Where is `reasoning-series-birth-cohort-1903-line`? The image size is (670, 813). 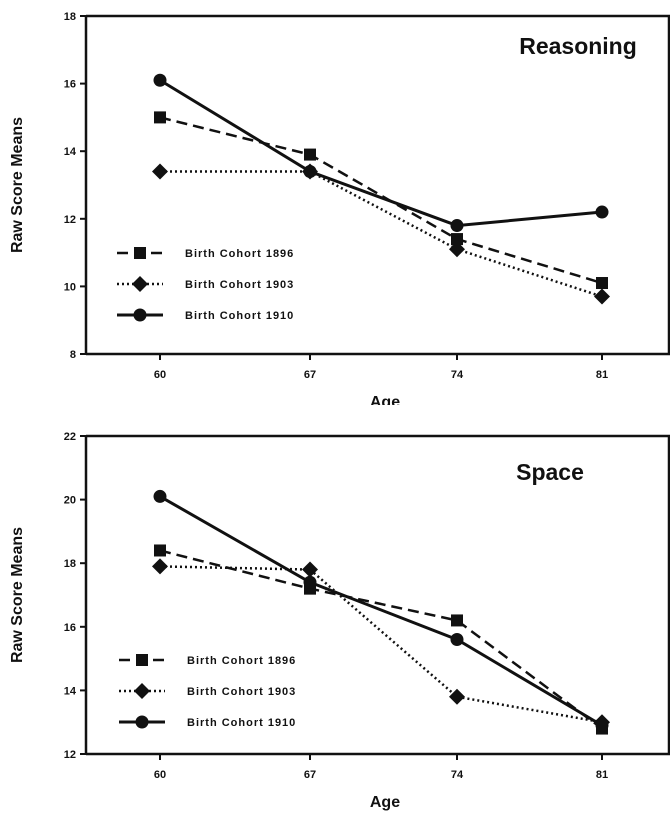
reasoning-series-birth-cohort-1903-line is located at coordinates (381, 234).